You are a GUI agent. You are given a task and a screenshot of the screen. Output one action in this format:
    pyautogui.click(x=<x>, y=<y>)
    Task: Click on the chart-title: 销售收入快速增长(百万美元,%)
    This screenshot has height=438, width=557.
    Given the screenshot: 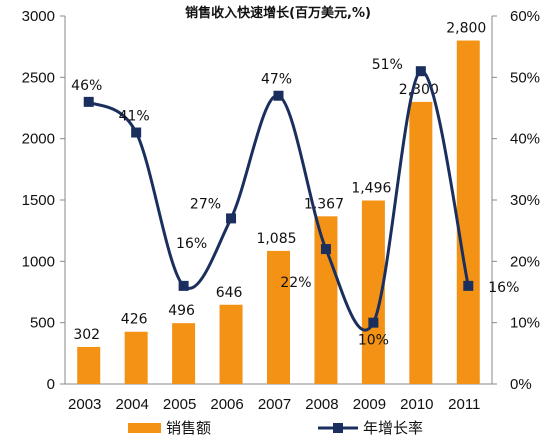 What is the action you would take?
    pyautogui.click(x=278, y=13)
    